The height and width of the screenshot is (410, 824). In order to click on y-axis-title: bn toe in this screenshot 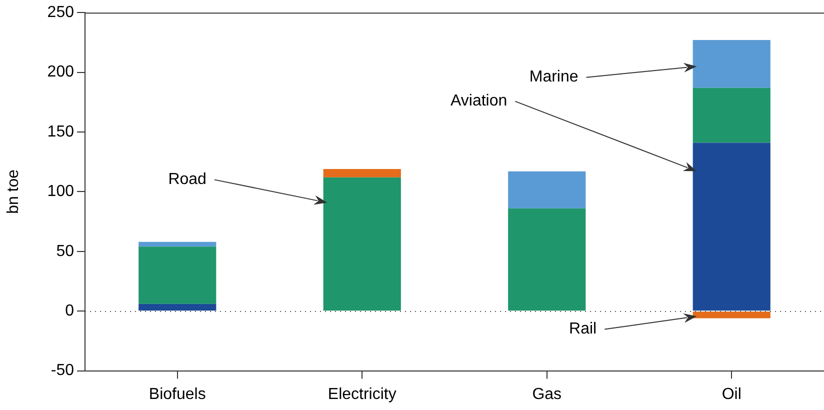, I will do `click(13, 191)`.